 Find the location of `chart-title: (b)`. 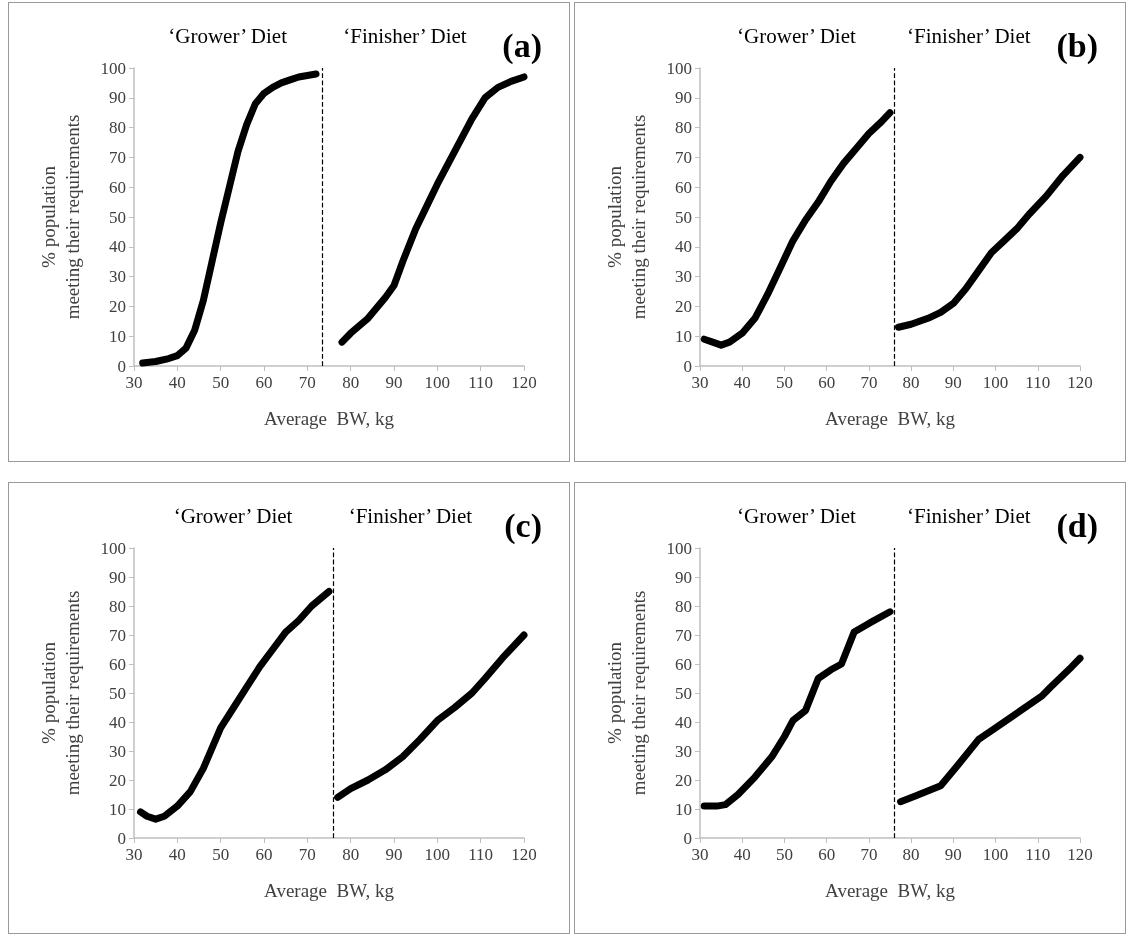

chart-title: (b) is located at coordinates (1077, 45).